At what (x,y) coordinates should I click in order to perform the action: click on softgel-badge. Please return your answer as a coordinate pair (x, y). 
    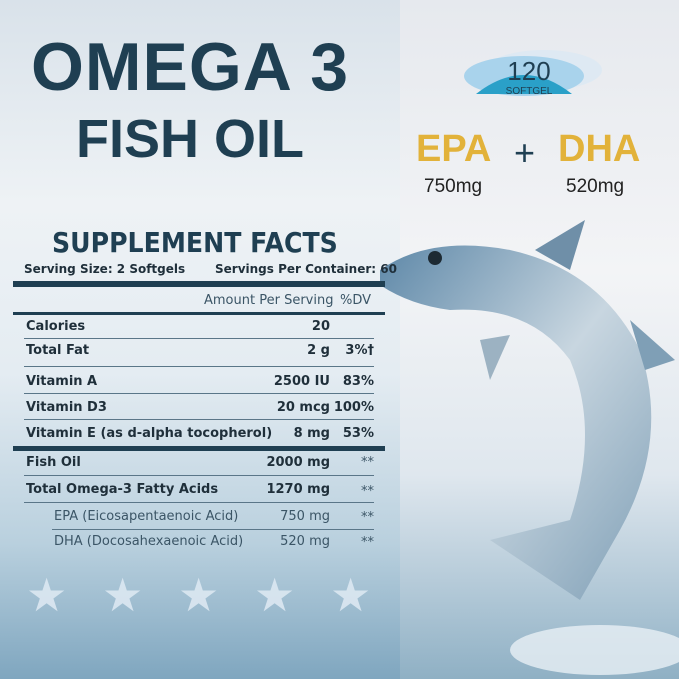
    Looking at the image, I should click on (533, 73).